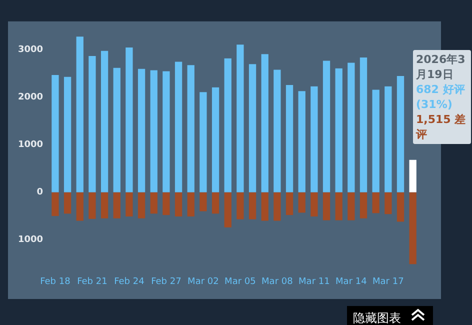 The image size is (472, 325). Describe the element at coordinates (203, 281) in the screenshot. I see `x-tick-label: Mar 02` at that location.